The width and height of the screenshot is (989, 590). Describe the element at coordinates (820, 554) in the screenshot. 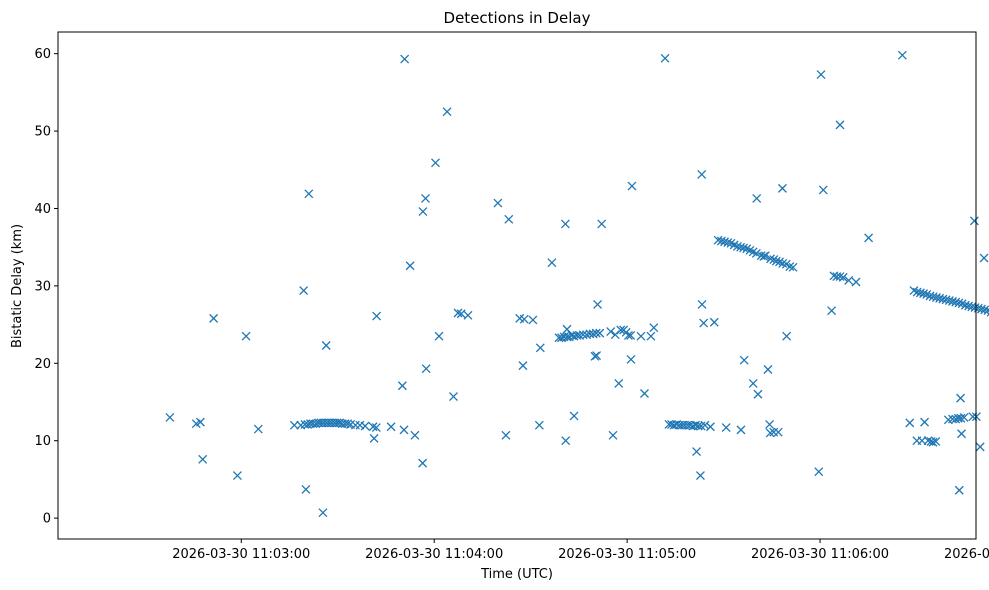

I see `x-tick-label: 2026-03-30 11:06:00` at that location.